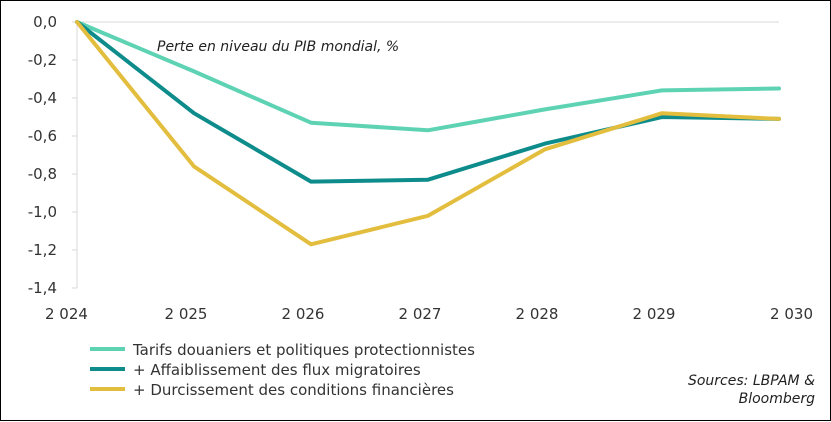 Image resolution: width=831 pixels, height=422 pixels. Describe the element at coordinates (277, 370) in the screenshot. I see `legend-label-2: + Affaiblissement des flux migratoires` at that location.